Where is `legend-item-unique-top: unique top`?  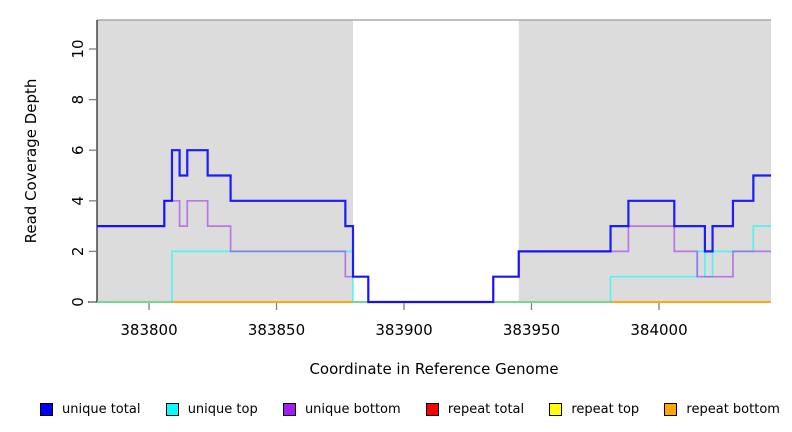 legend-item-unique-top: unique top is located at coordinates (211, 409).